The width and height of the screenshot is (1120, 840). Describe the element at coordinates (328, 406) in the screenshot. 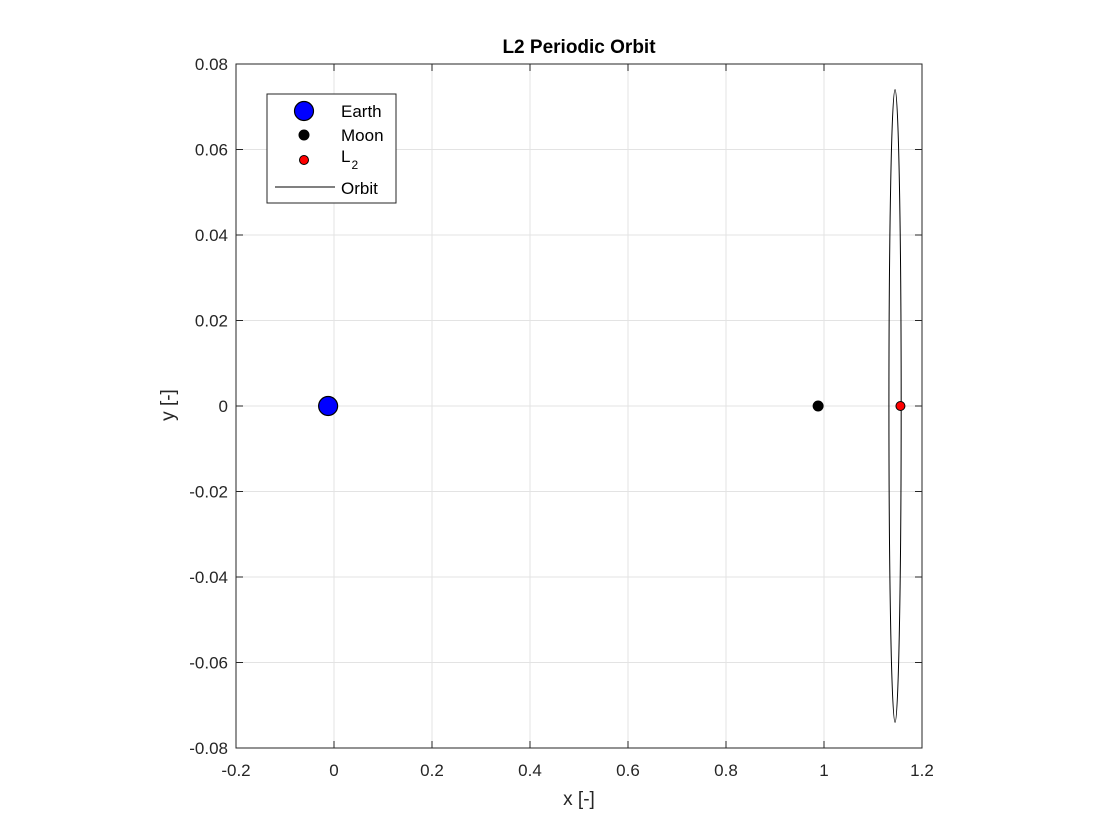

I see `earth-marker` at that location.